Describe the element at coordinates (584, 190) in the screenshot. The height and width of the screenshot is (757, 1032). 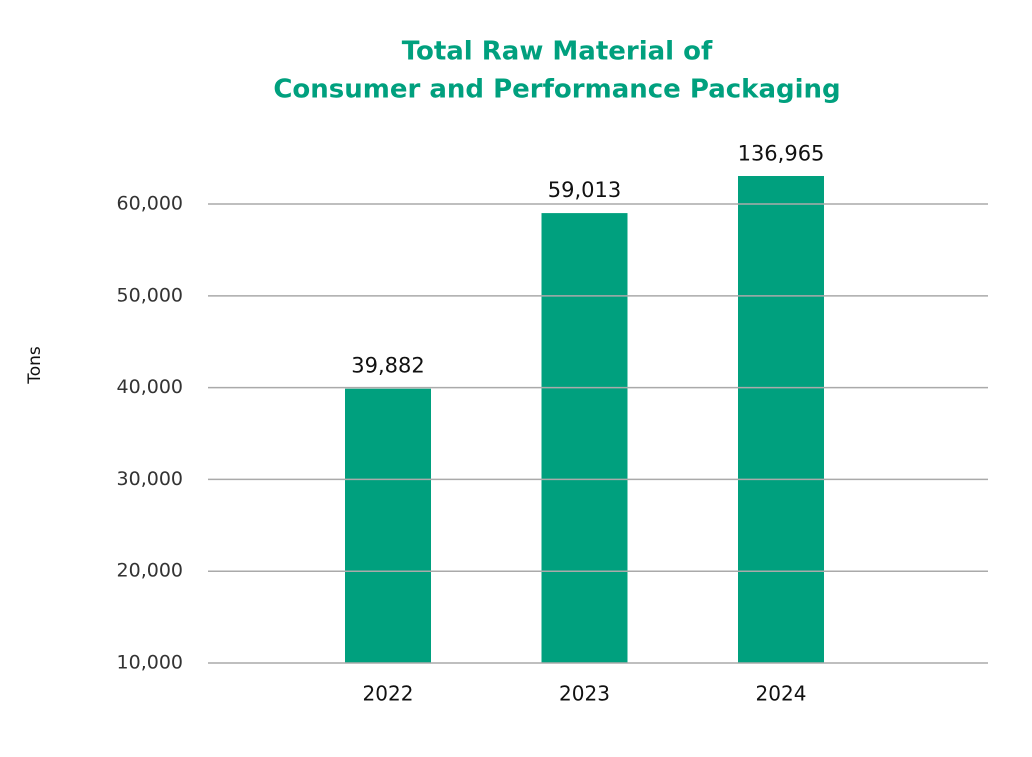
I see `value-label: 59,013` at that location.